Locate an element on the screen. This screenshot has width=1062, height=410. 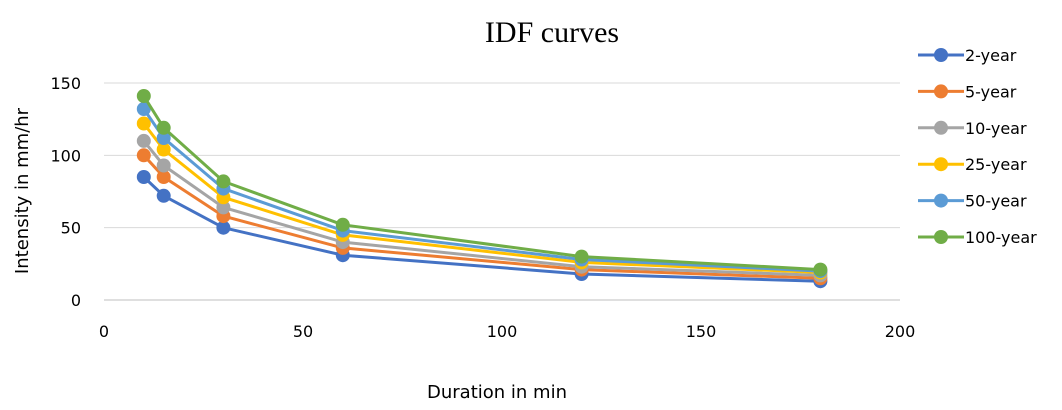
x-tick-label: 100 is located at coordinates (502, 331).